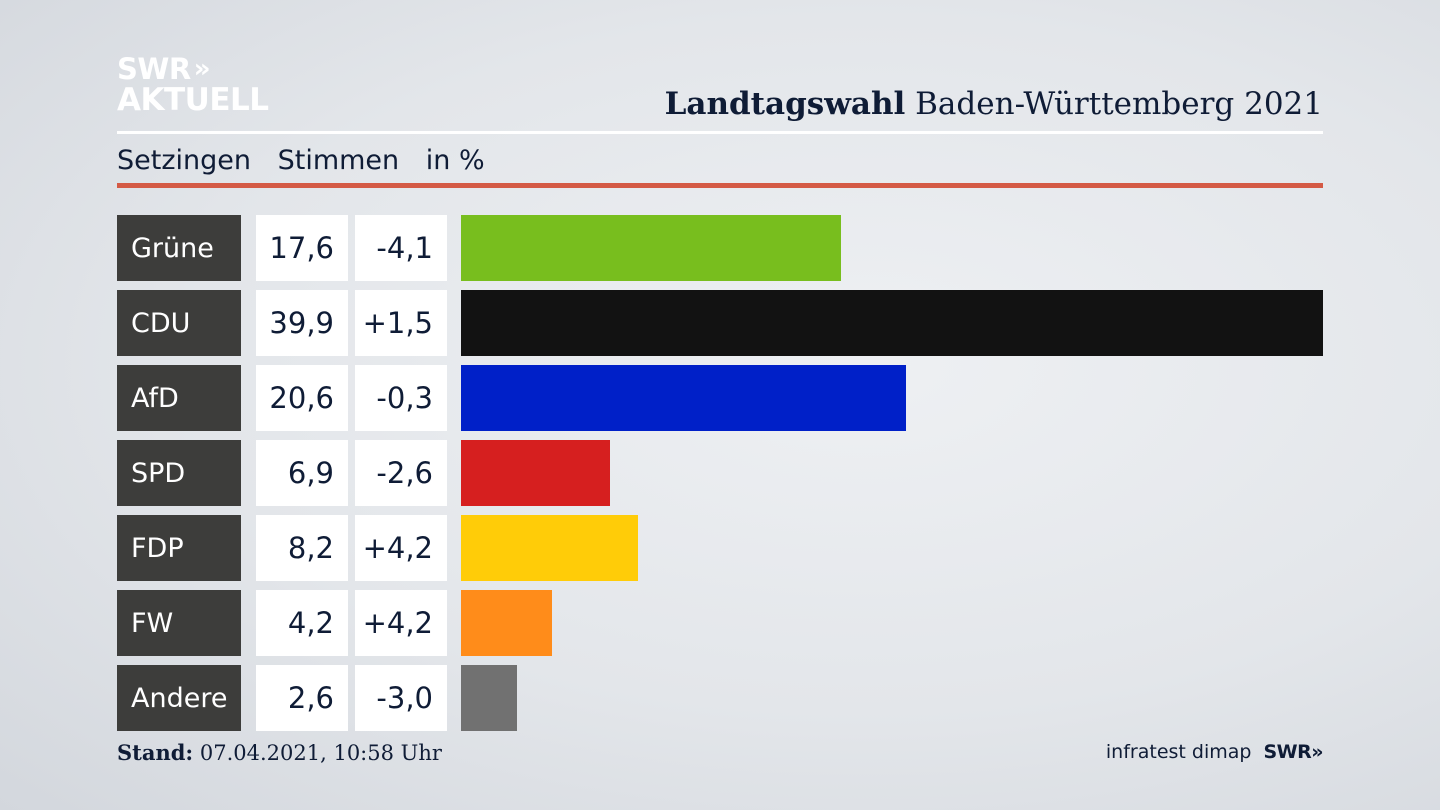  What do you see at coordinates (401, 473) in the screenshot?
I see `change-value: -2,6` at bounding box center [401, 473].